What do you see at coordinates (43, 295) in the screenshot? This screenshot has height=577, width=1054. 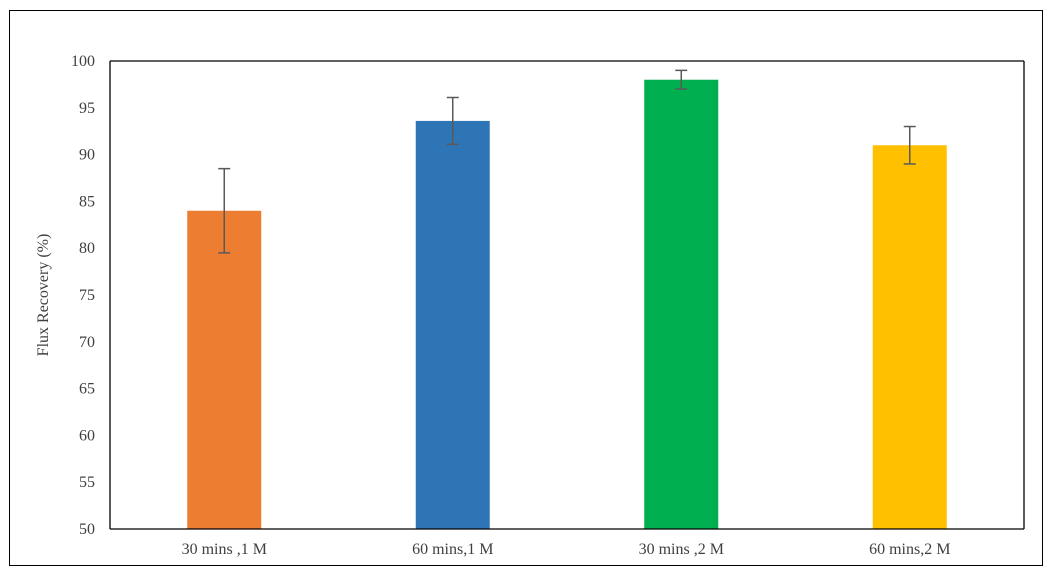 I see `y-axis-title: Flux Recovery (%)` at bounding box center [43, 295].